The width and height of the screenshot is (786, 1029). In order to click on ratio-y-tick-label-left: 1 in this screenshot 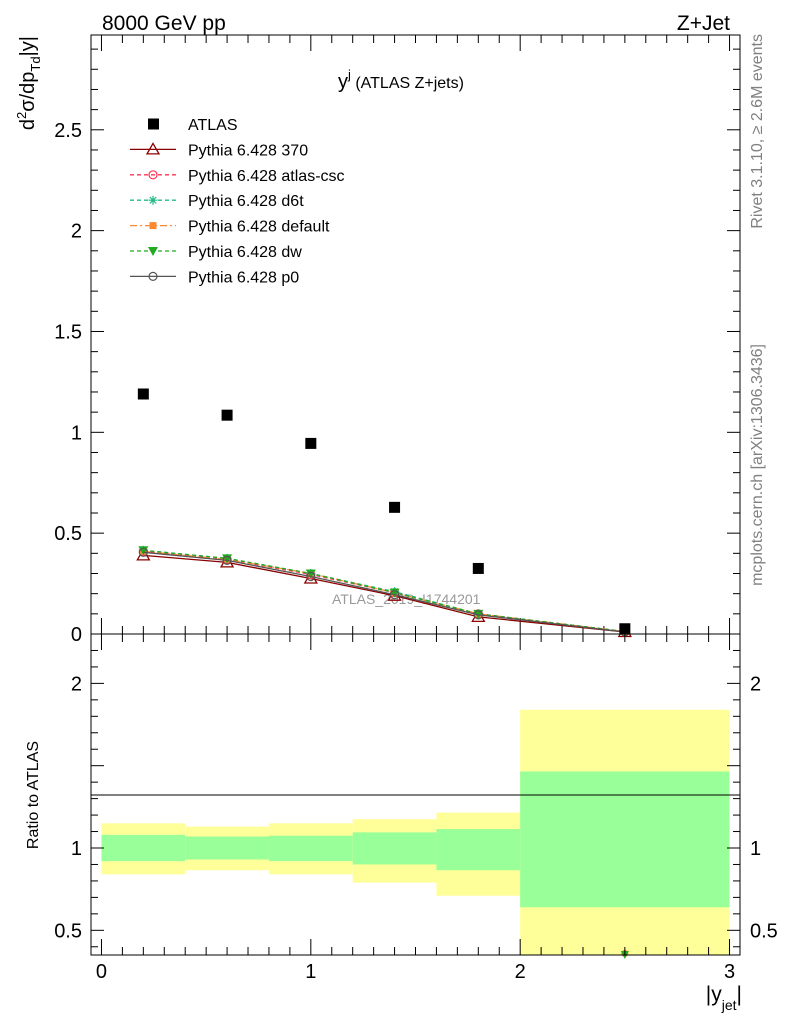, I will do `click(76, 849)`.